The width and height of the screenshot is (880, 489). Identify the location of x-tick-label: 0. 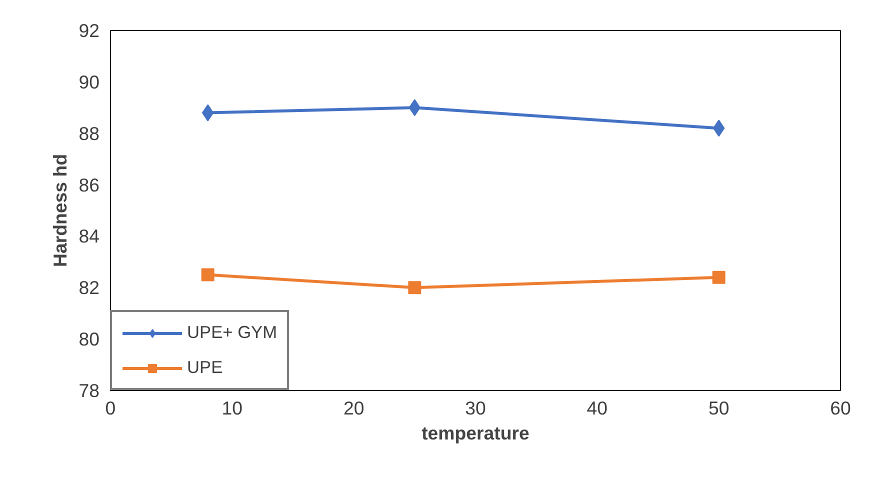
(110, 408).